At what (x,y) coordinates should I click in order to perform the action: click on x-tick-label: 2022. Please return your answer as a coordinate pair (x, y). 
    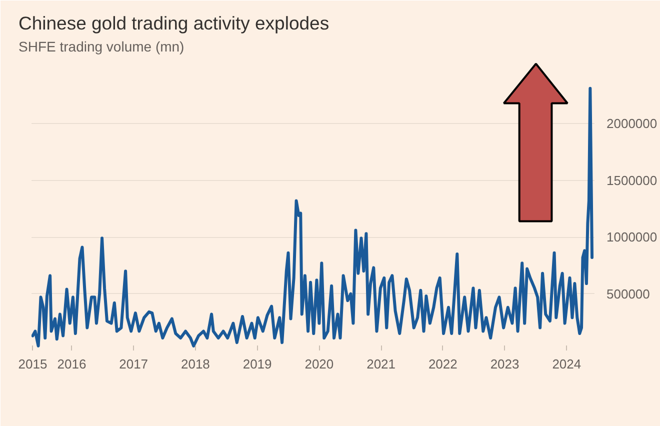
    Looking at the image, I should click on (443, 364).